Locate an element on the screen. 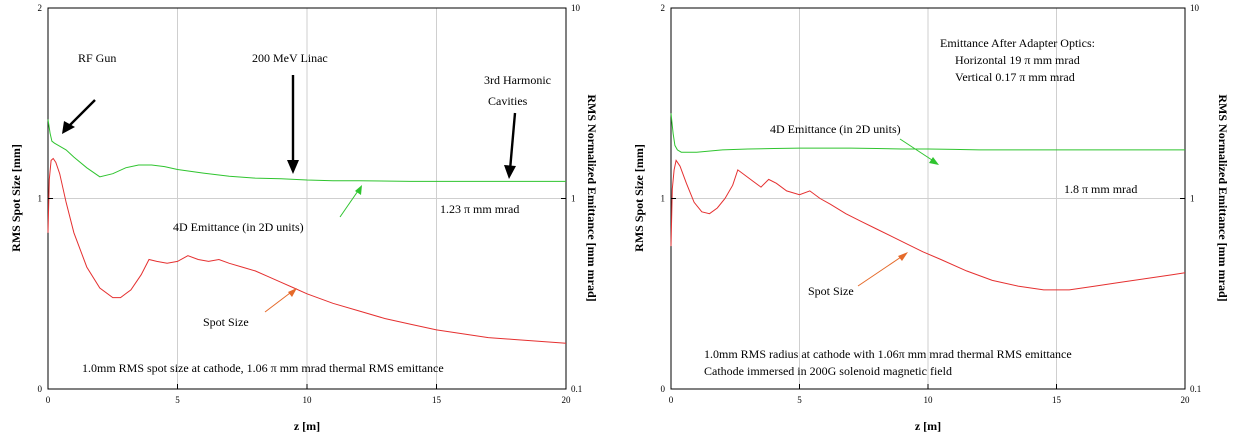 This screenshot has width=1238, height=441. left-chart-rf-gun-arrowhead is located at coordinates (68, 127).